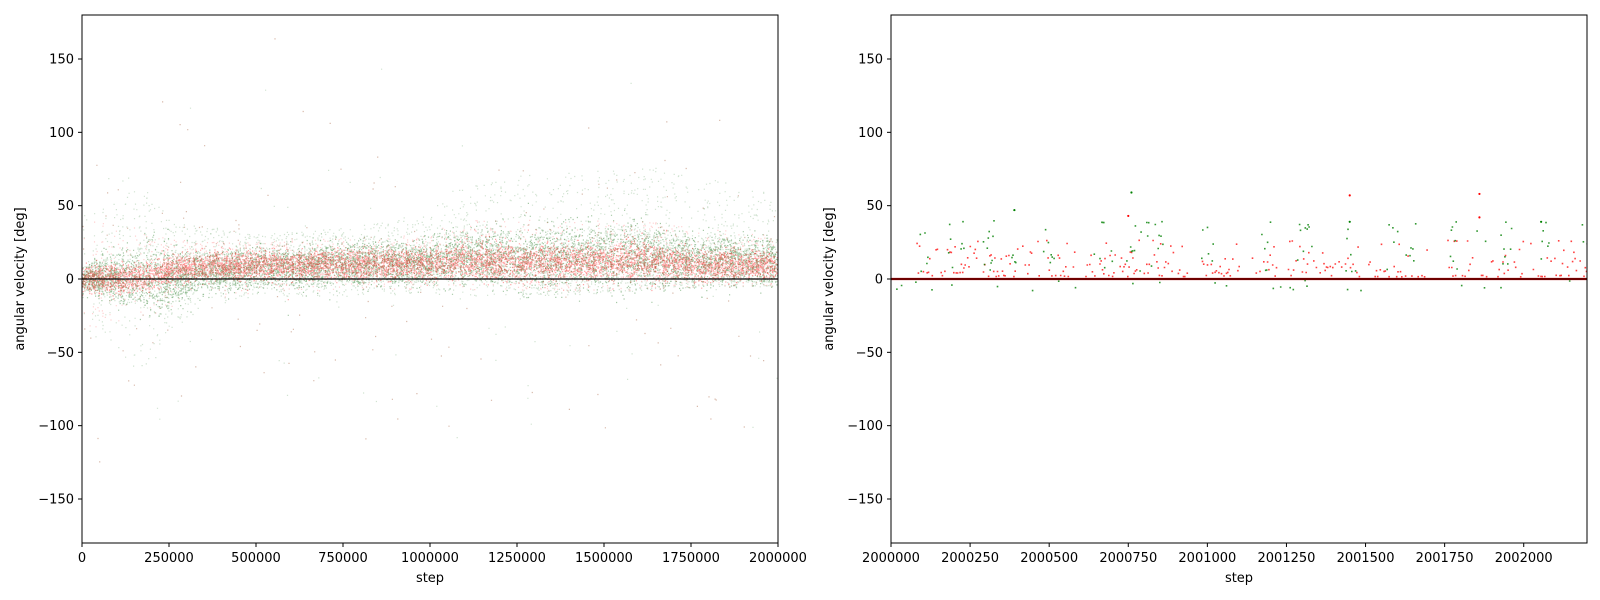 Image resolution: width=1600 pixels, height=600 pixels. What do you see at coordinates (865, 500) in the screenshot?
I see `chart-1-y-tick-label-0: −150` at bounding box center [865, 500].